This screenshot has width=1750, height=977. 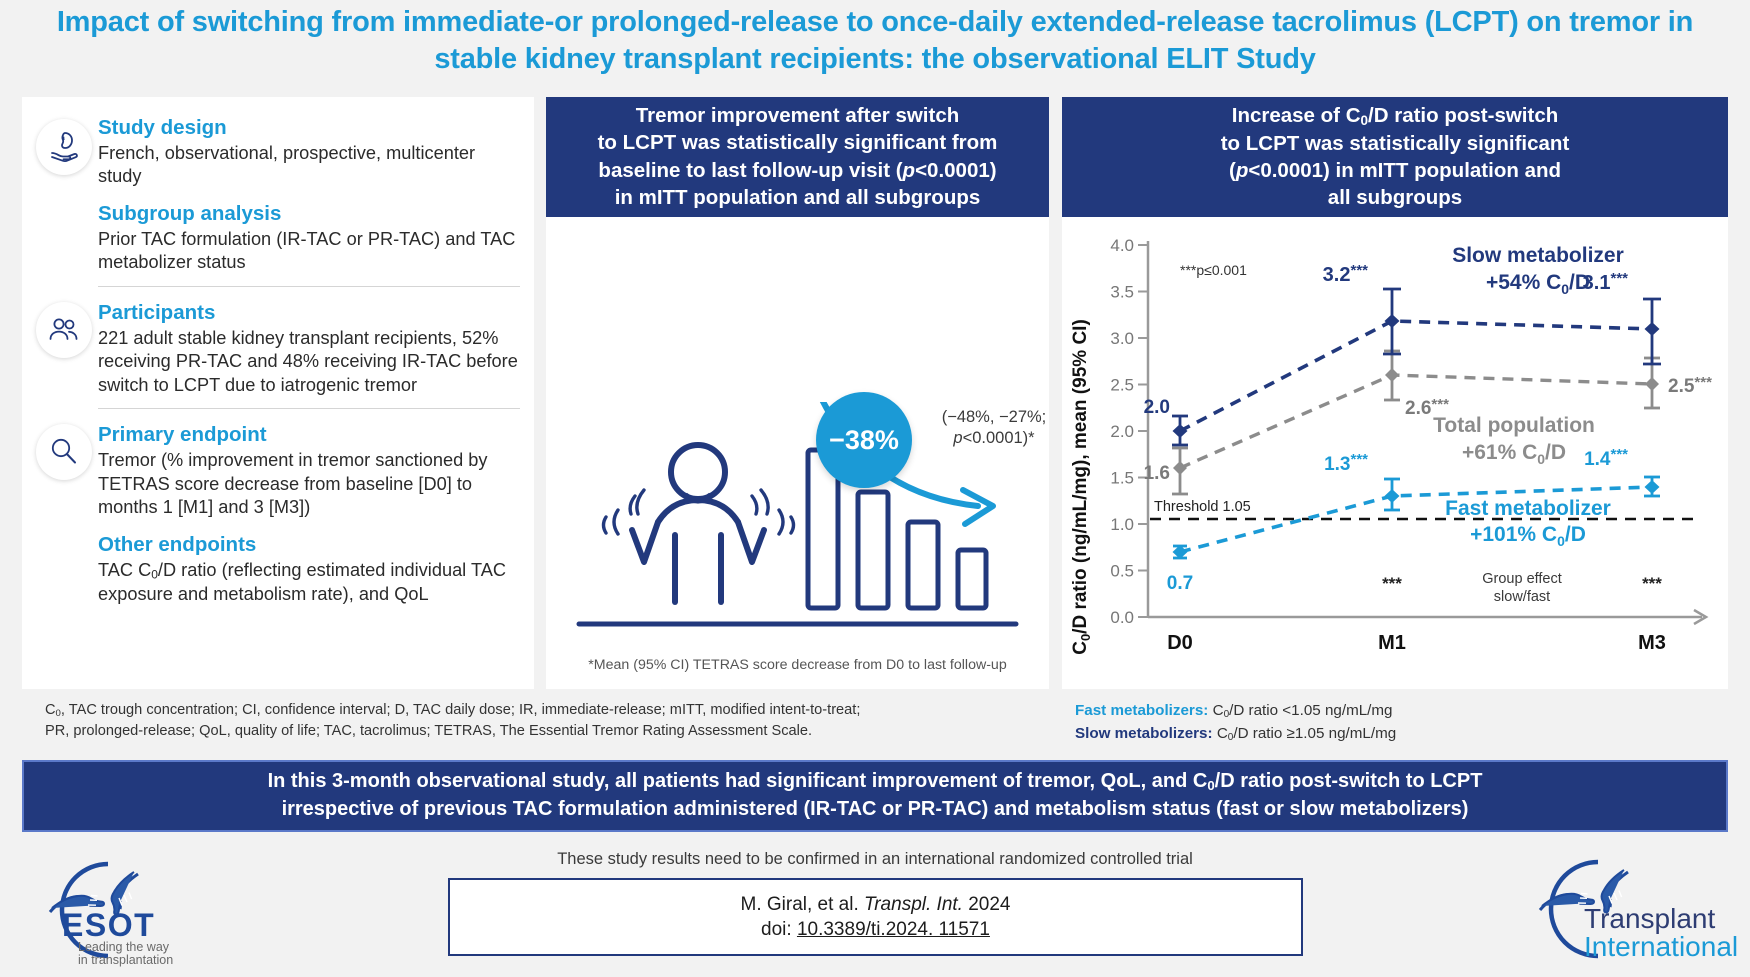 What do you see at coordinates (125, 960) in the screenshot?
I see `esot-logo-tagline-2: in transplantation` at bounding box center [125, 960].